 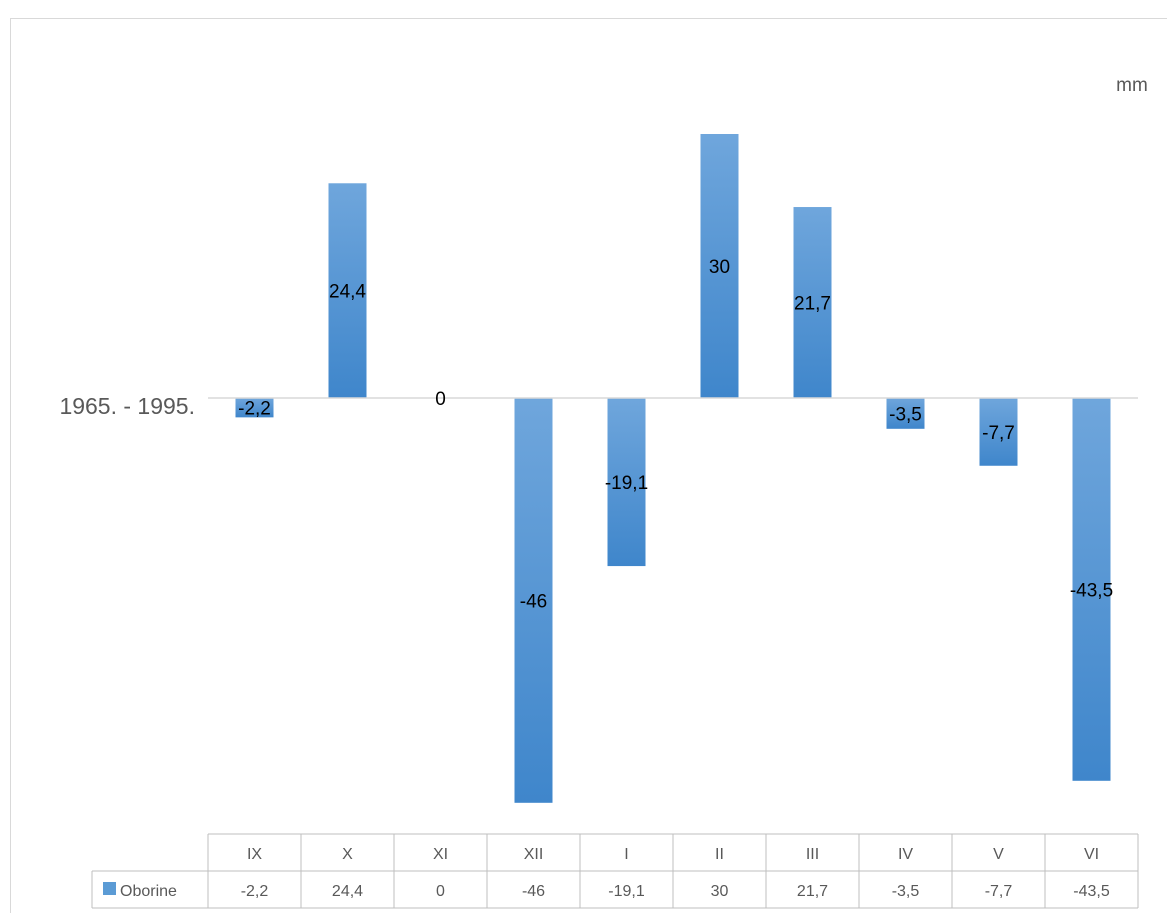 I want to click on bar-ii, so click(x=719, y=266).